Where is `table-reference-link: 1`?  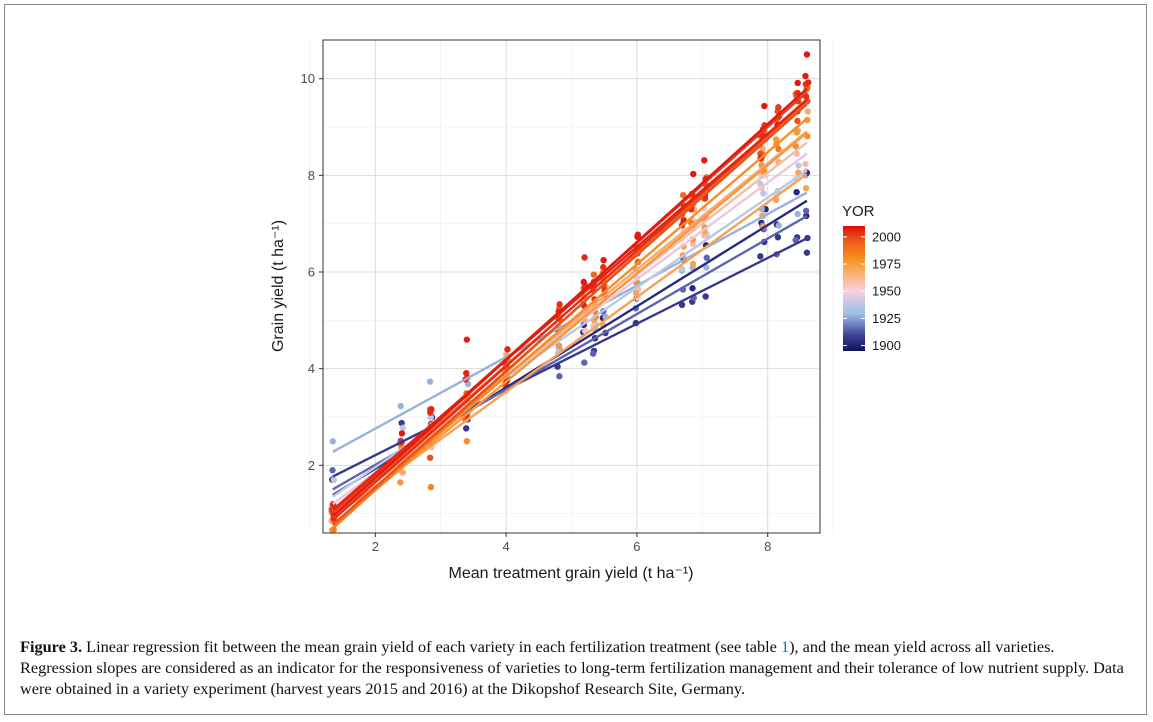 table-reference-link: 1 is located at coordinates (785, 646).